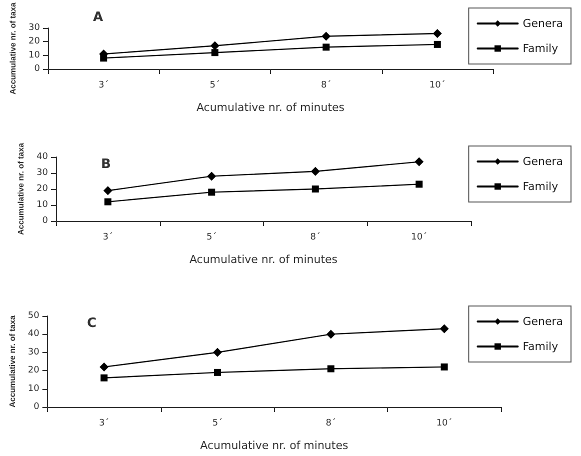 Image resolution: width=581 pixels, height=456 pixels. What do you see at coordinates (106, 164) in the screenshot?
I see `chart-title: B` at bounding box center [106, 164].